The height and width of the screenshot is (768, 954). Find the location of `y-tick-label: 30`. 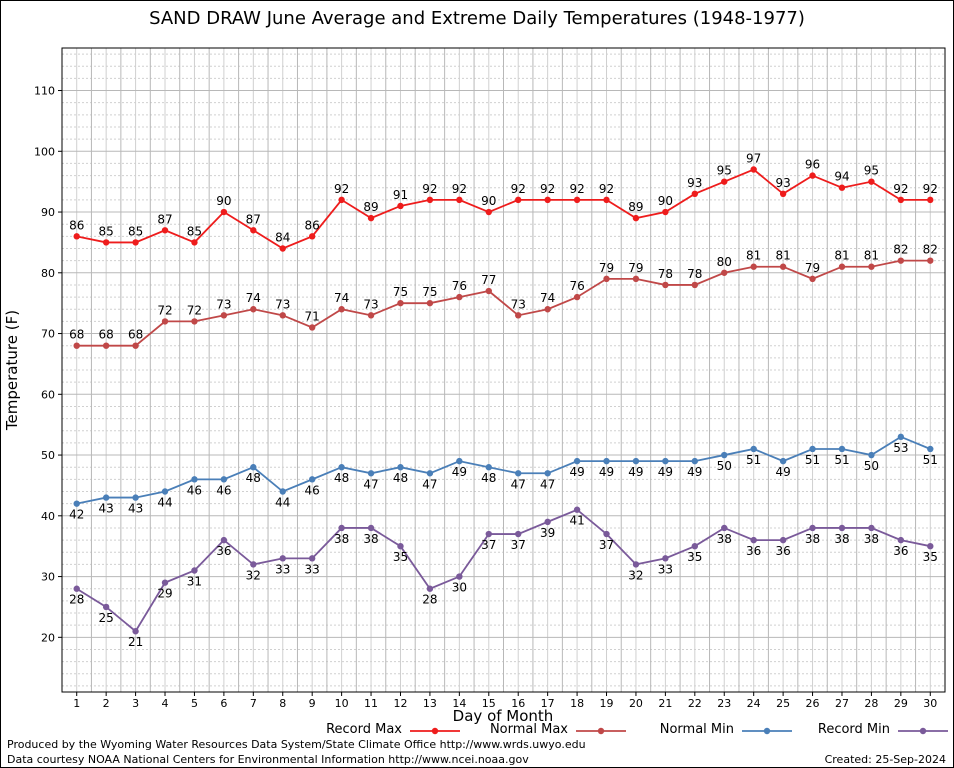

y-tick-label: 30 is located at coordinates (48, 577).